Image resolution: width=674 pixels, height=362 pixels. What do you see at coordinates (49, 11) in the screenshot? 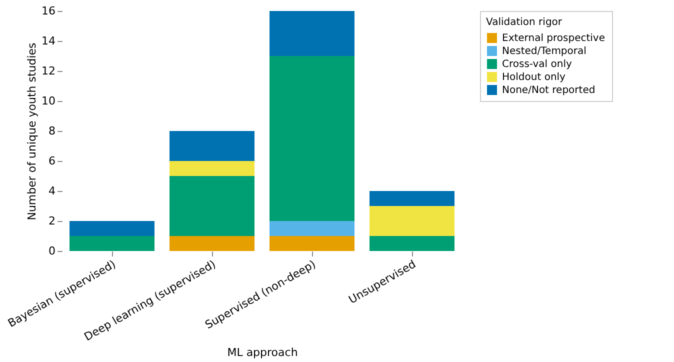
I see `y-tick-label: 16` at bounding box center [49, 11].